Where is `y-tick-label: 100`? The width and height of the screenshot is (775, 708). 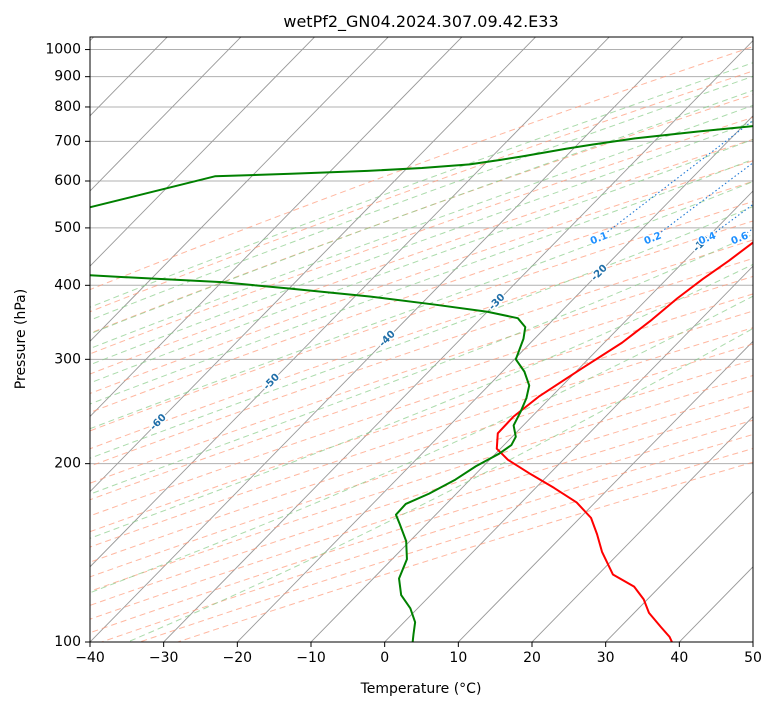 y-tick-label: 100 is located at coordinates (67, 642).